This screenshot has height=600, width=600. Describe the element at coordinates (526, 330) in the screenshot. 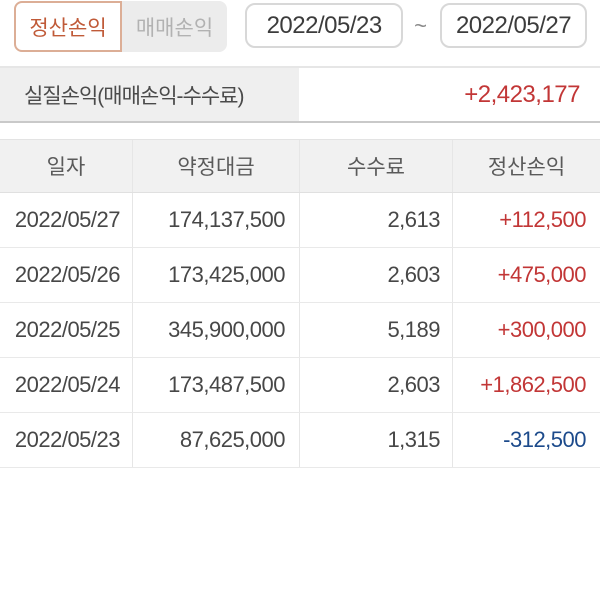

I see `cell-pnl: +300,000` at that location.